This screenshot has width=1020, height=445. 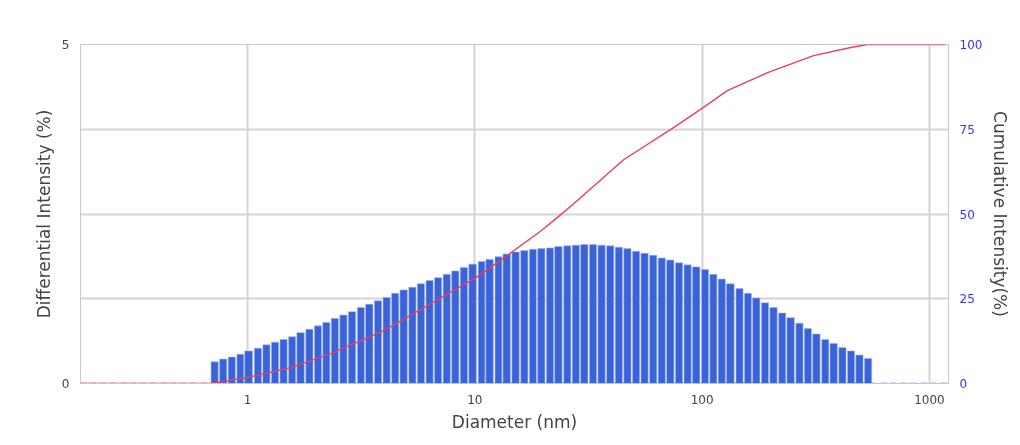 What do you see at coordinates (247, 399) in the screenshot?
I see `x-tick-label: 1` at bounding box center [247, 399].